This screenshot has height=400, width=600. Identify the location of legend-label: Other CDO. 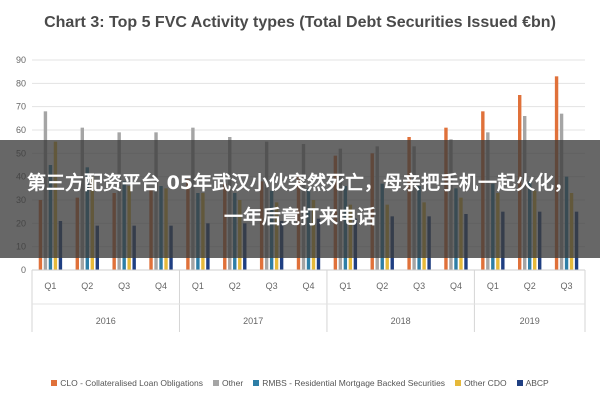
(485, 383).